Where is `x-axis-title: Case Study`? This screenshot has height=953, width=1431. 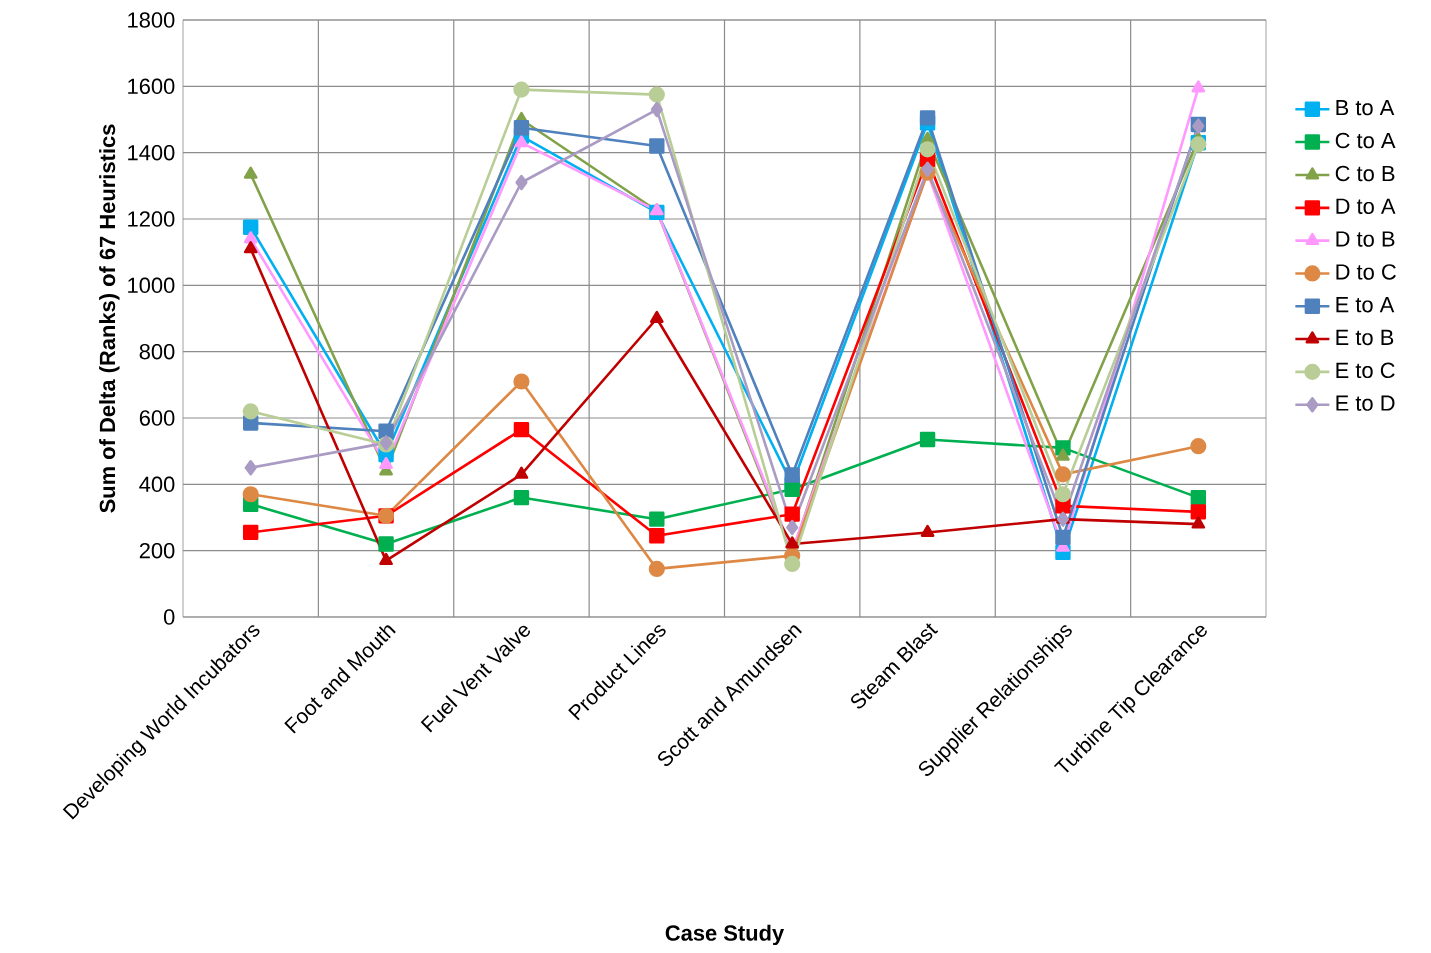
x-axis-title: Case Study is located at coordinates (725, 935).